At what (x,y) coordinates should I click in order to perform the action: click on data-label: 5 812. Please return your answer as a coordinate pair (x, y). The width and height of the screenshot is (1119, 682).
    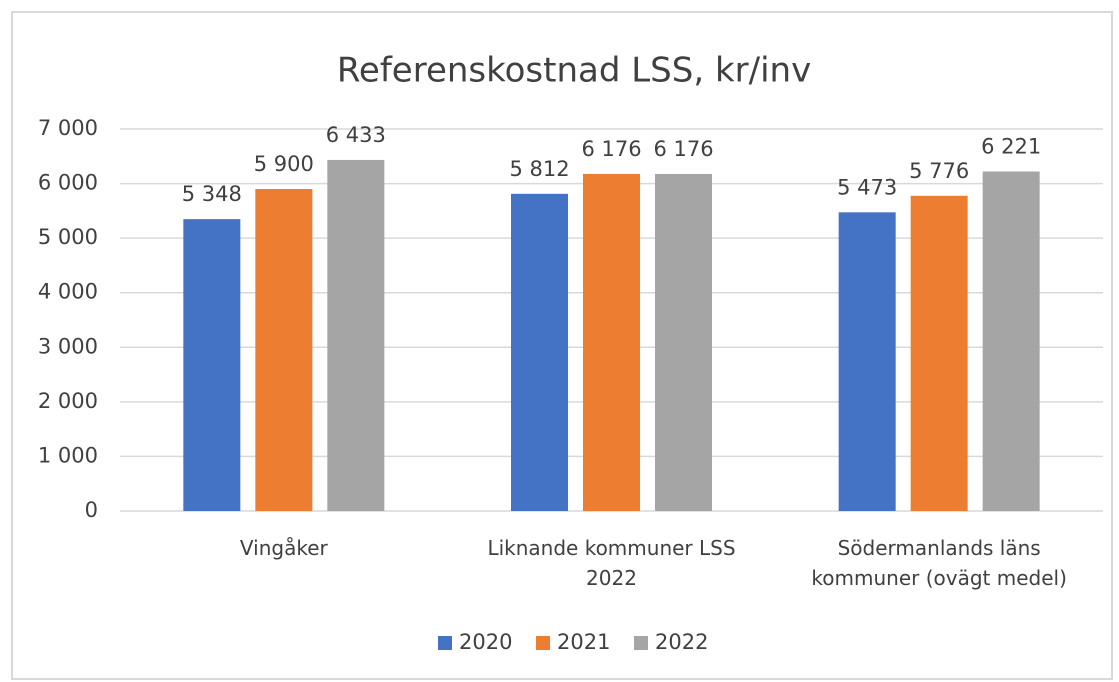
    Looking at the image, I should click on (539, 169).